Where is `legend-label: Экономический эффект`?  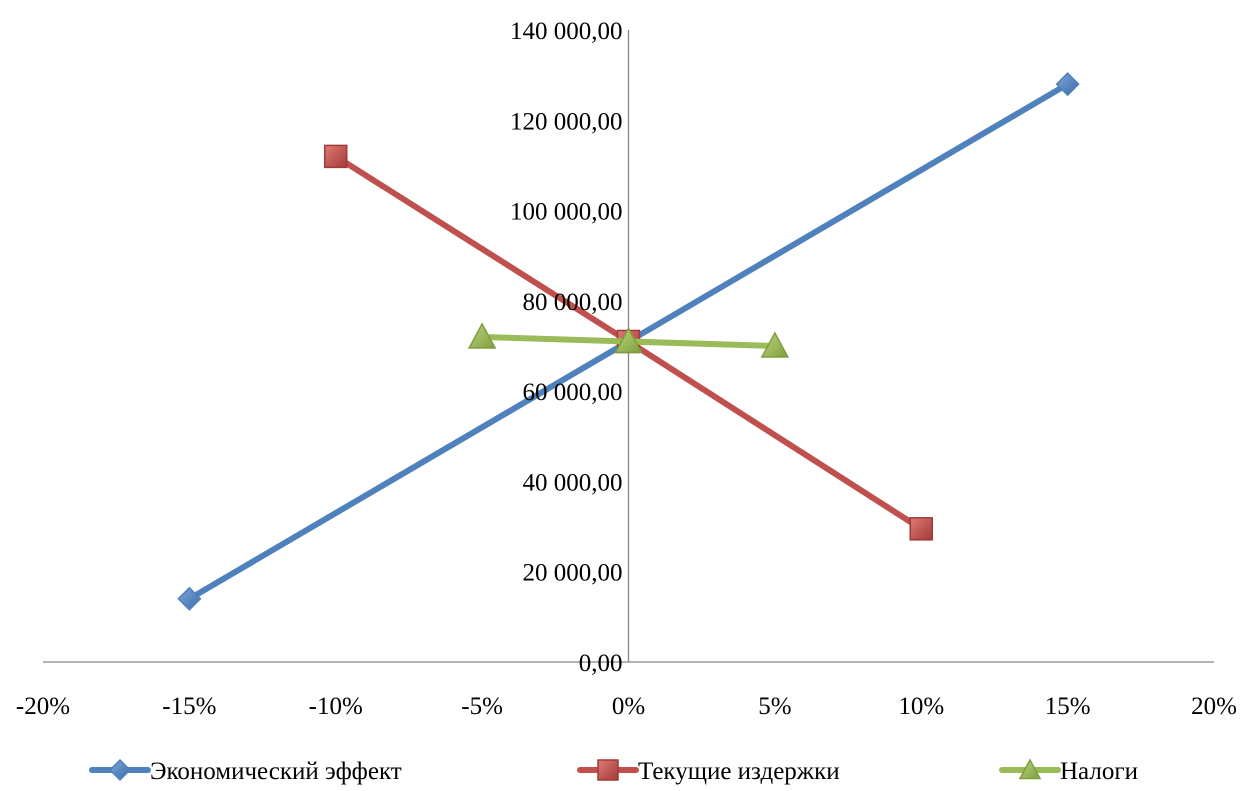 legend-label: Экономический эффект is located at coordinates (276, 771).